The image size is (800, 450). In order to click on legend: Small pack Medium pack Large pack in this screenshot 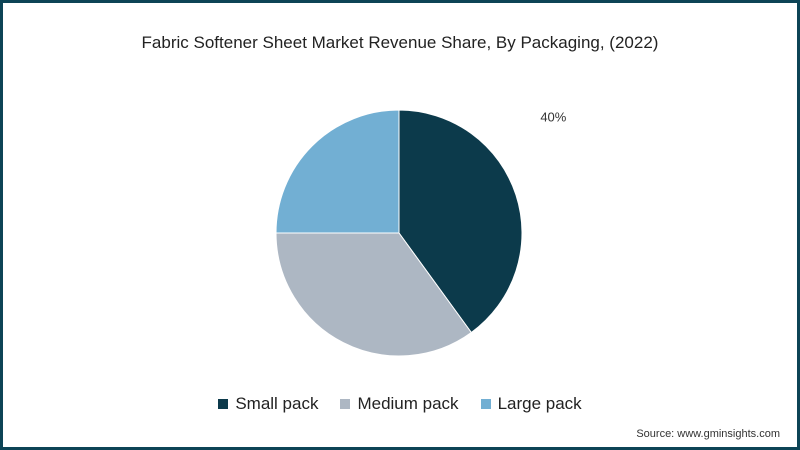, I will do `click(400, 404)`.